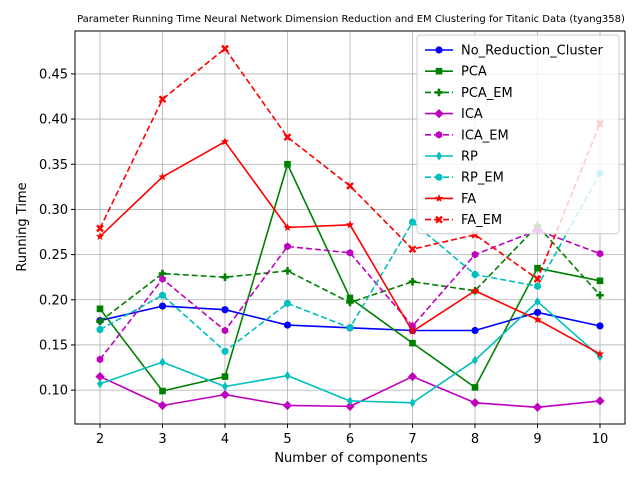  Describe the element at coordinates (287, 439) in the screenshot. I see `x-tick-label: 5` at that location.